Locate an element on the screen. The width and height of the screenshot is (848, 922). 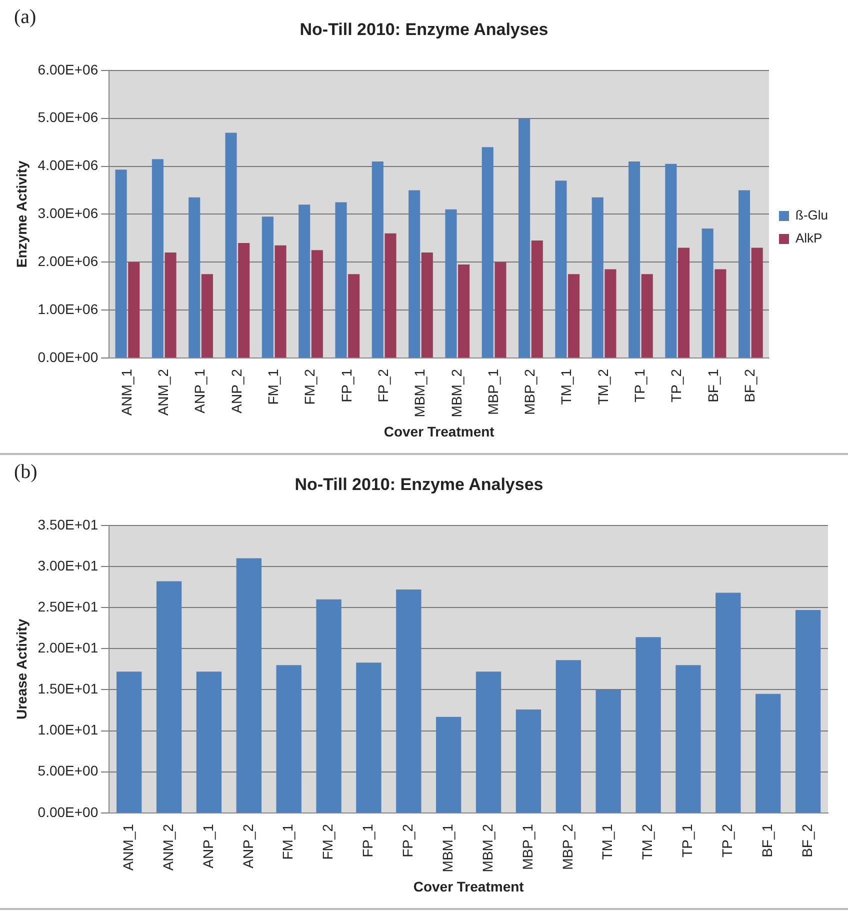
legend-label: ß-Glu is located at coordinates (812, 215).